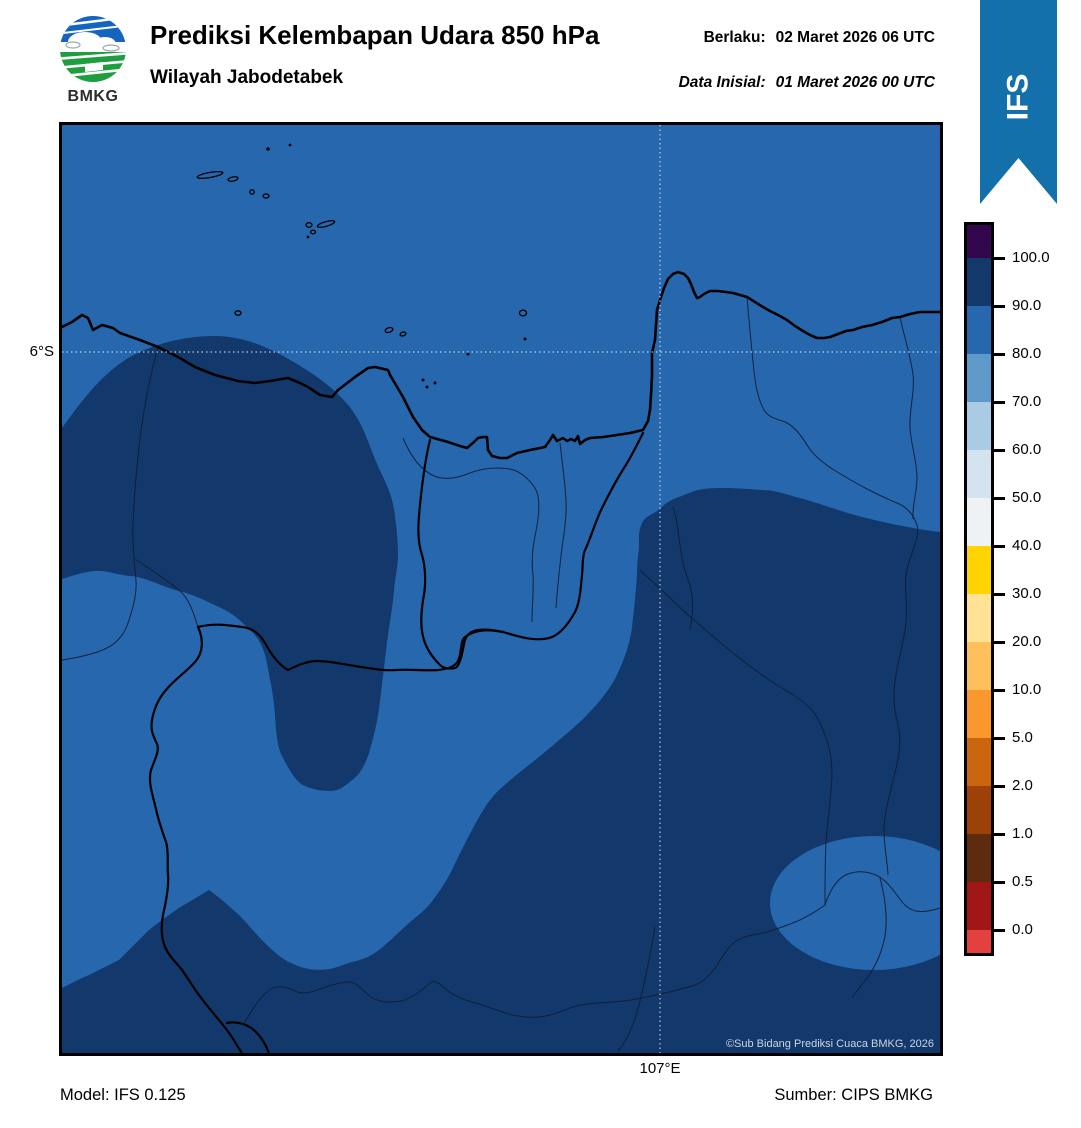 The height and width of the screenshot is (1128, 1081). I want to click on colorbar-tick-label: 0.0, so click(1022, 929).